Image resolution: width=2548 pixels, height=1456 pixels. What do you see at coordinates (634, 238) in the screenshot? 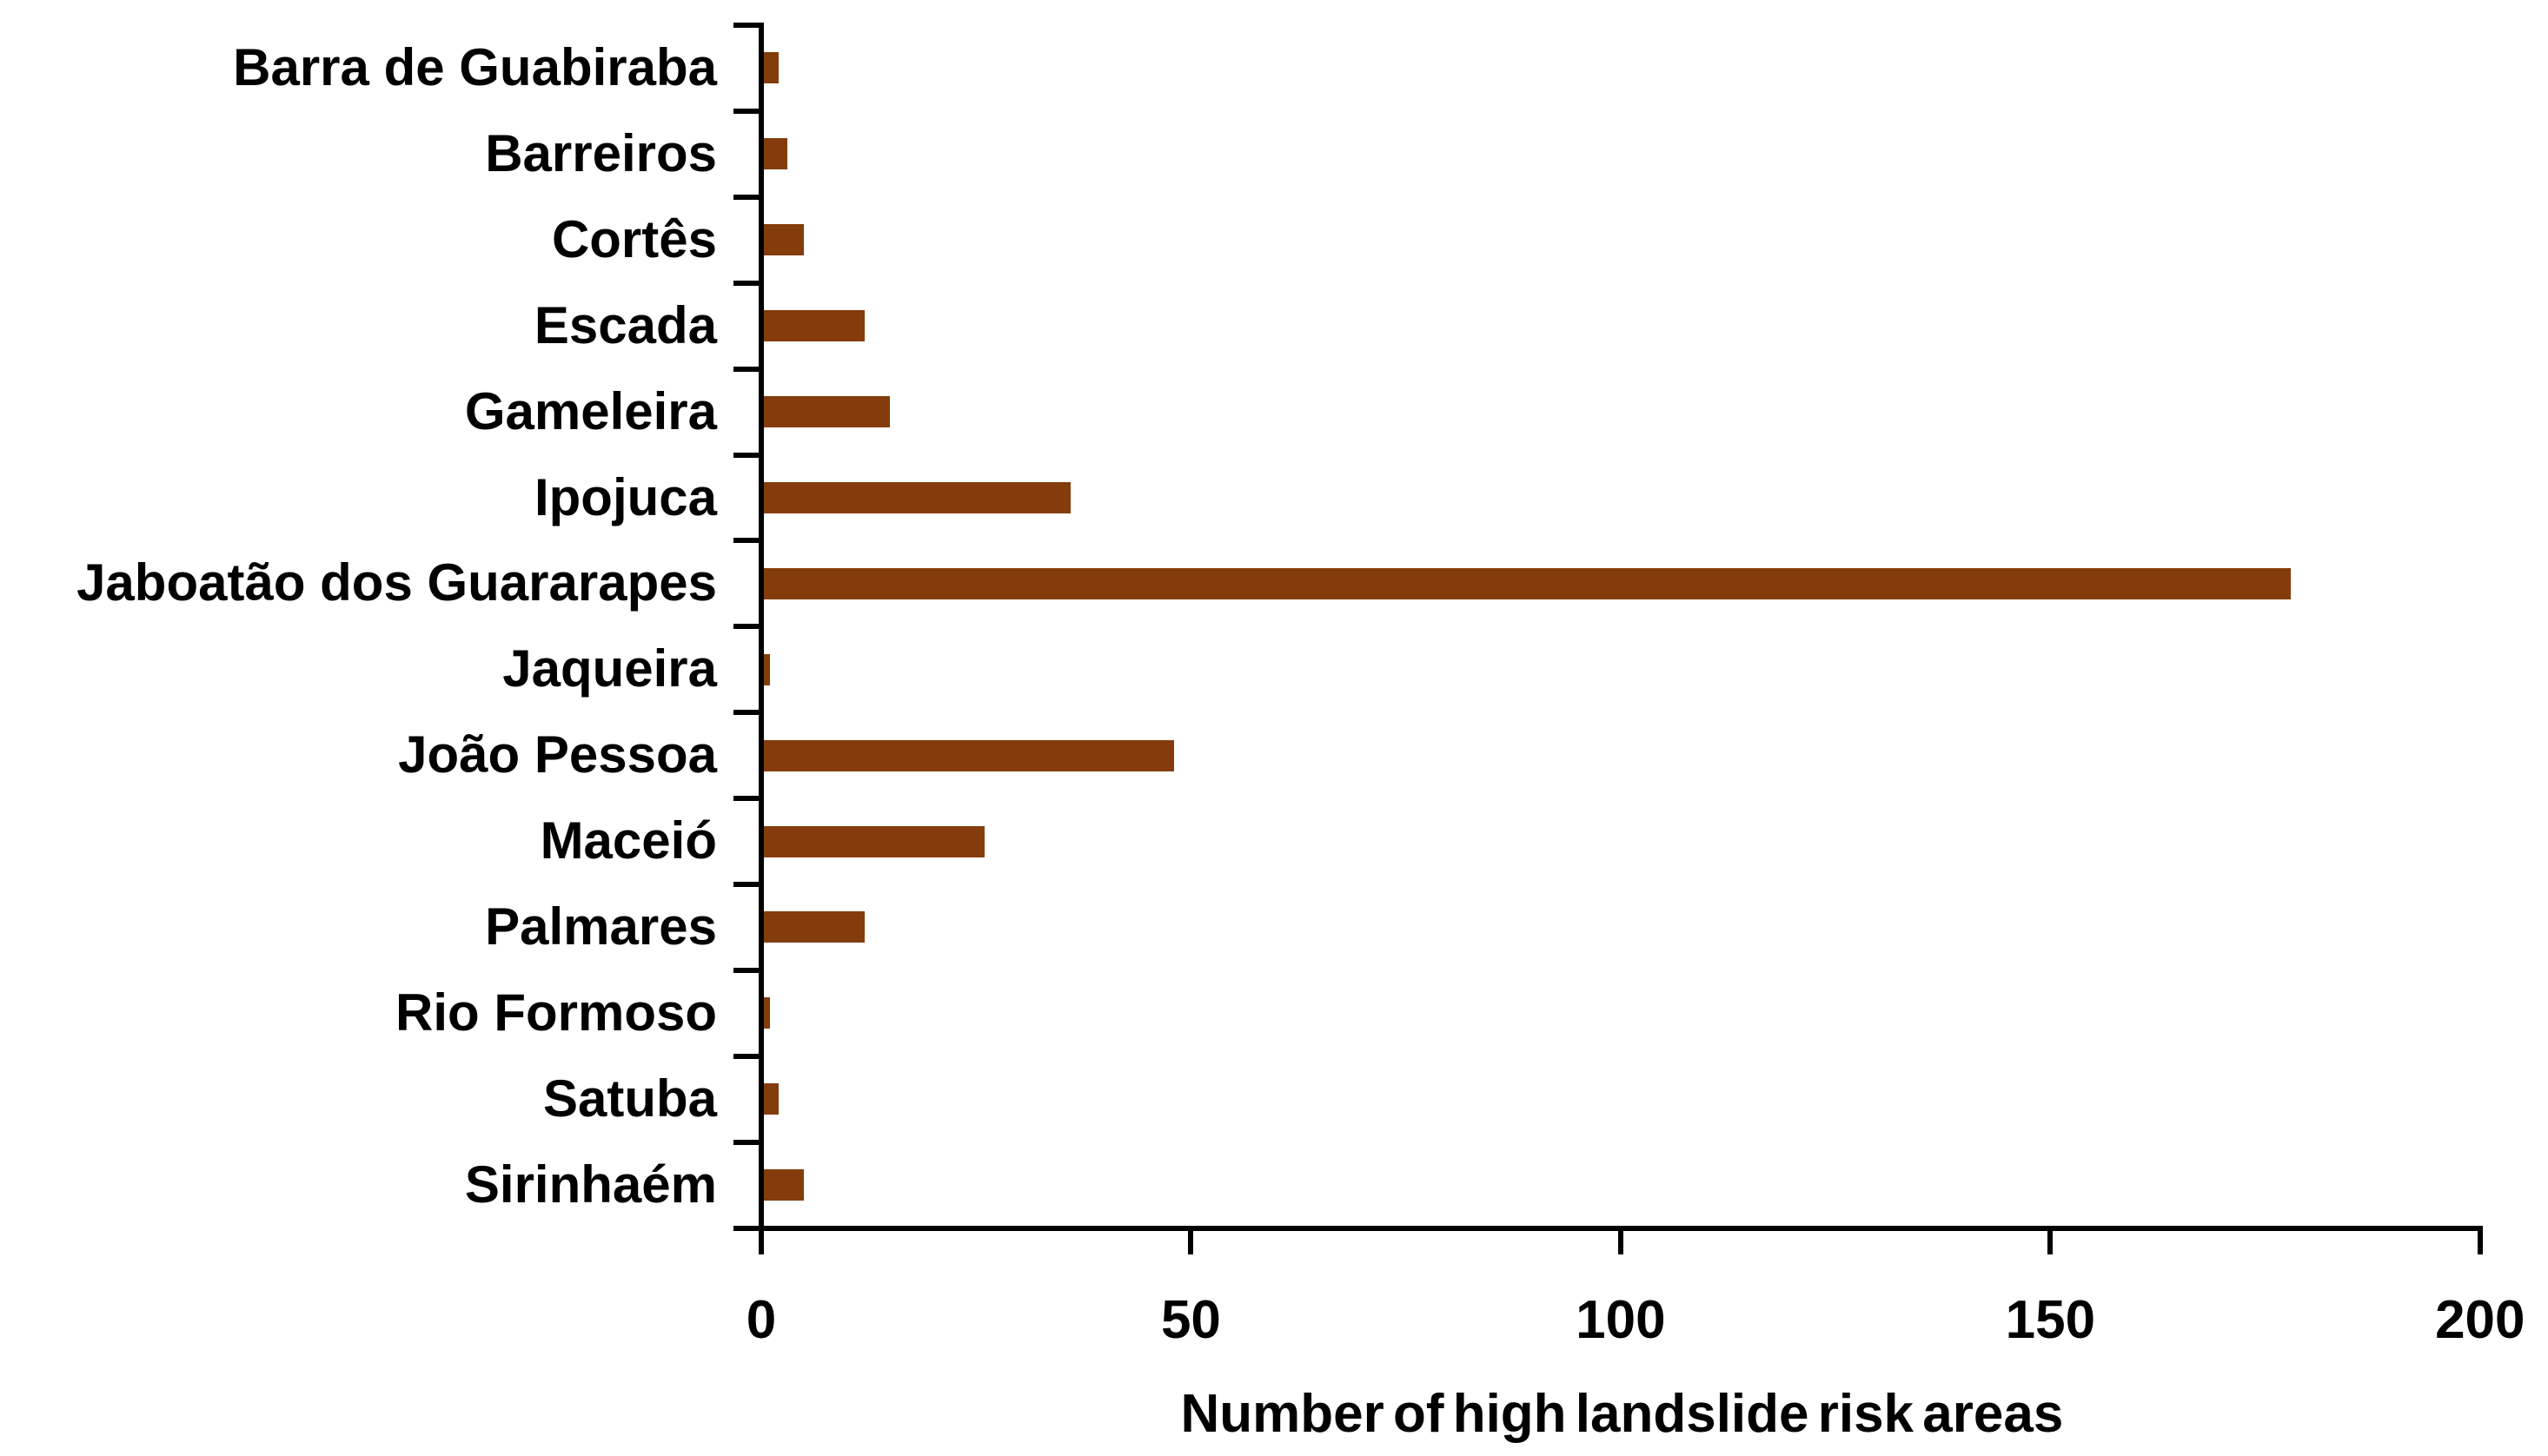
I see `category-label: Cortês` at bounding box center [634, 238].